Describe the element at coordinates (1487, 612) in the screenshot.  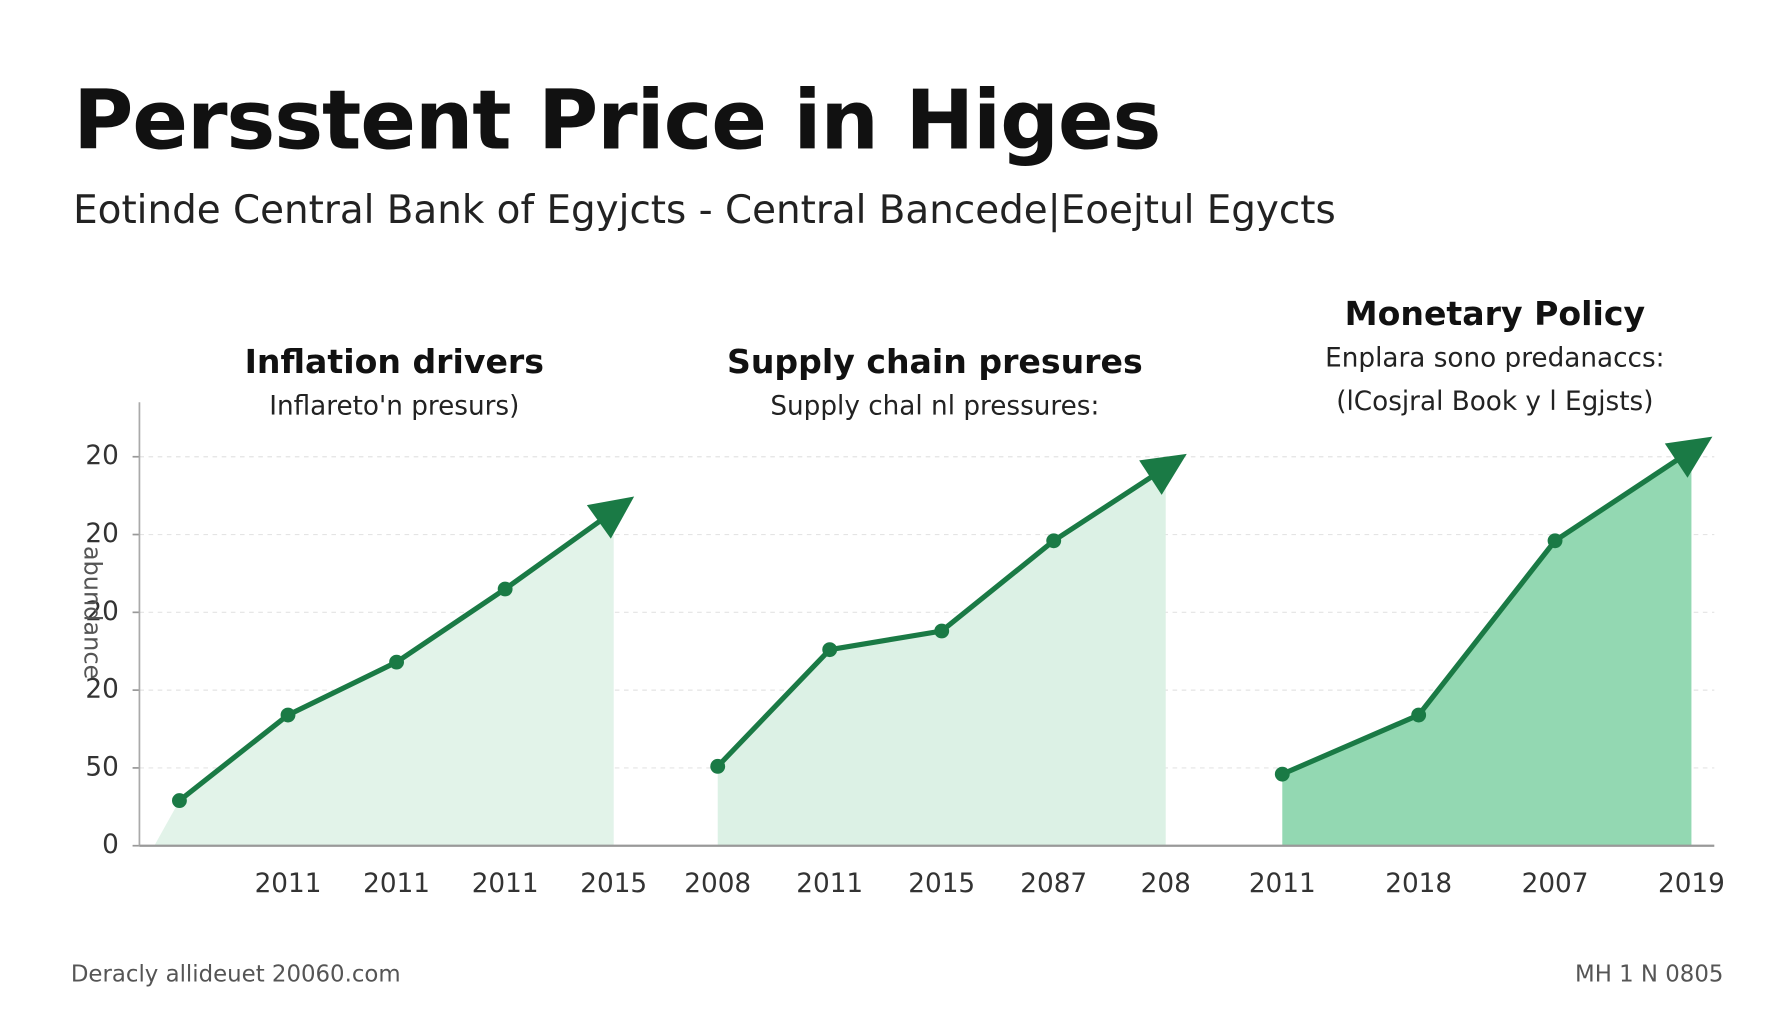
I see `line` at that location.